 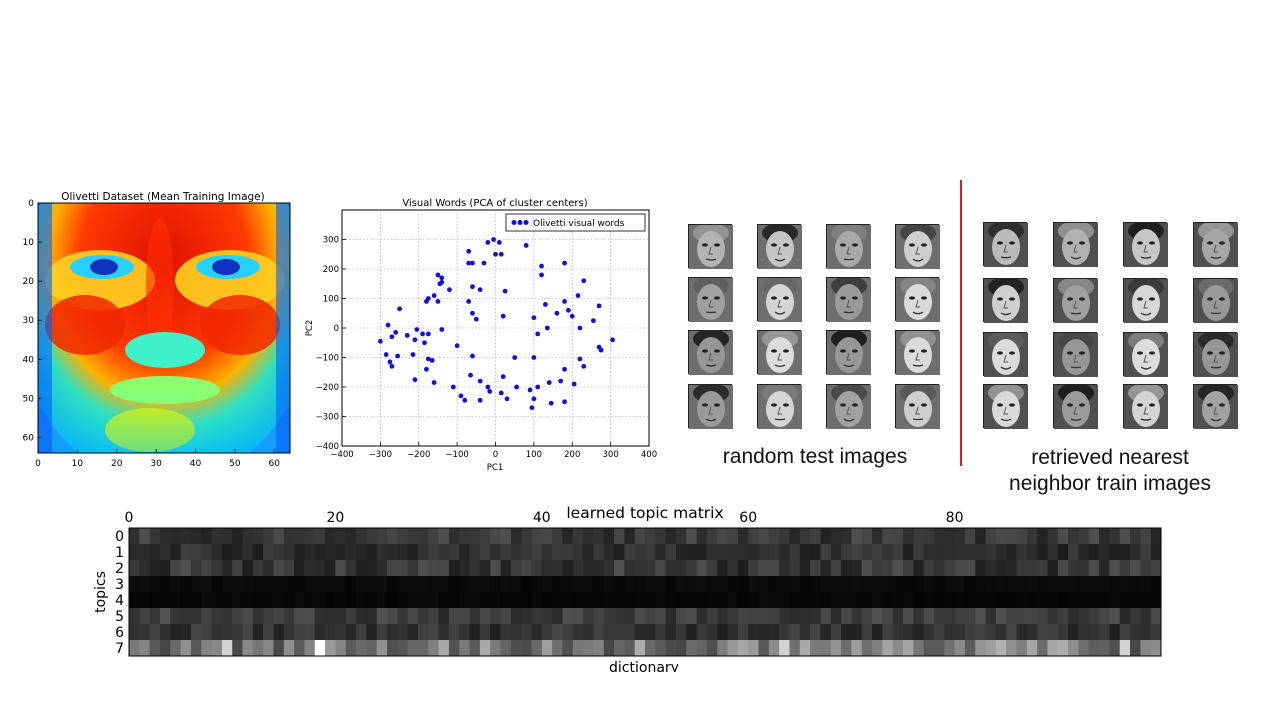 I want to click on mean-image-x-tick-label: 50, so click(x=235, y=464).